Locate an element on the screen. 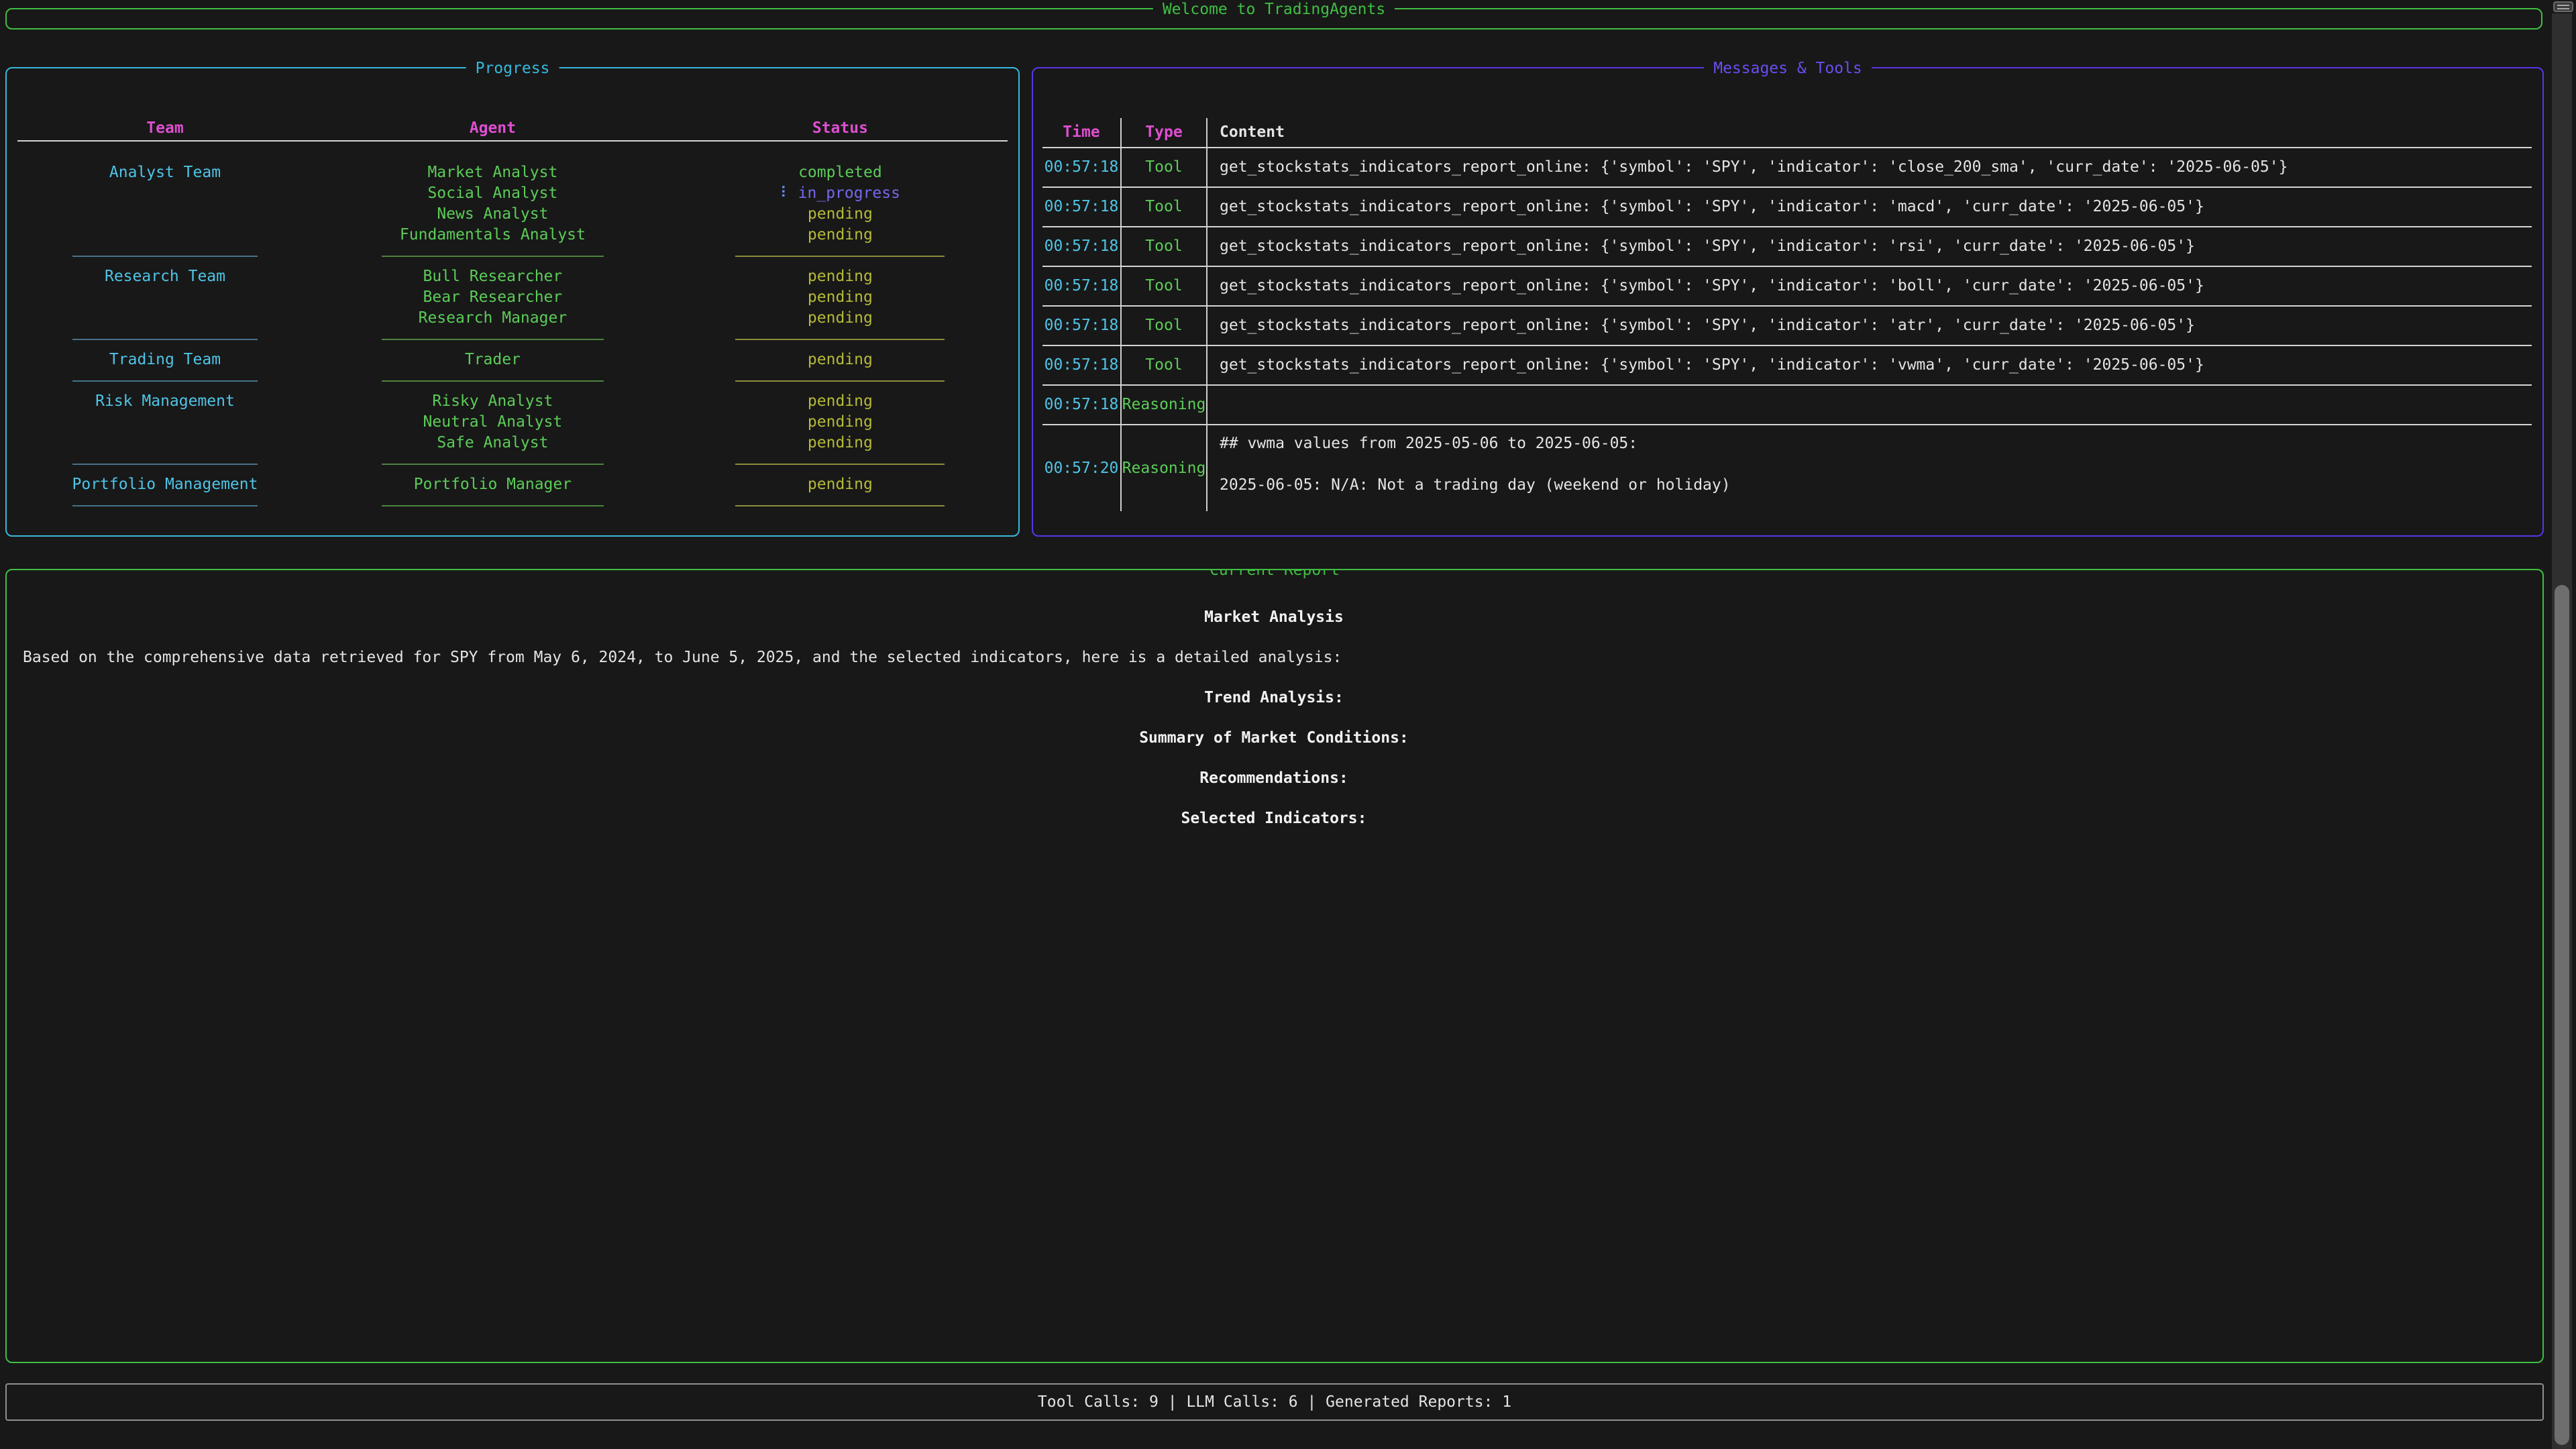  status-cell: completed is located at coordinates (840, 172).